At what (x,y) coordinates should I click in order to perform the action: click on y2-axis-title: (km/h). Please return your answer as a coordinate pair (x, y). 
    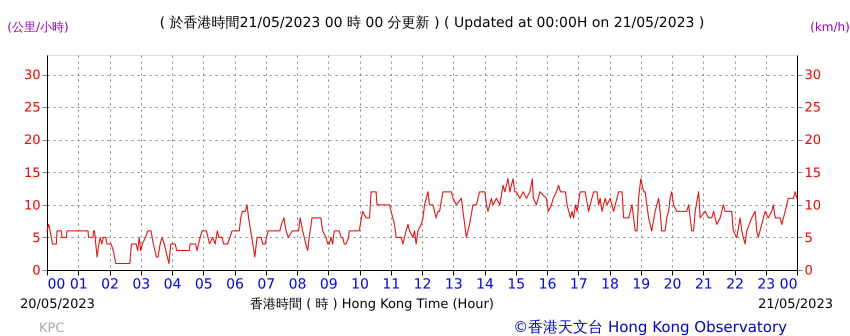
    Looking at the image, I should click on (830, 27).